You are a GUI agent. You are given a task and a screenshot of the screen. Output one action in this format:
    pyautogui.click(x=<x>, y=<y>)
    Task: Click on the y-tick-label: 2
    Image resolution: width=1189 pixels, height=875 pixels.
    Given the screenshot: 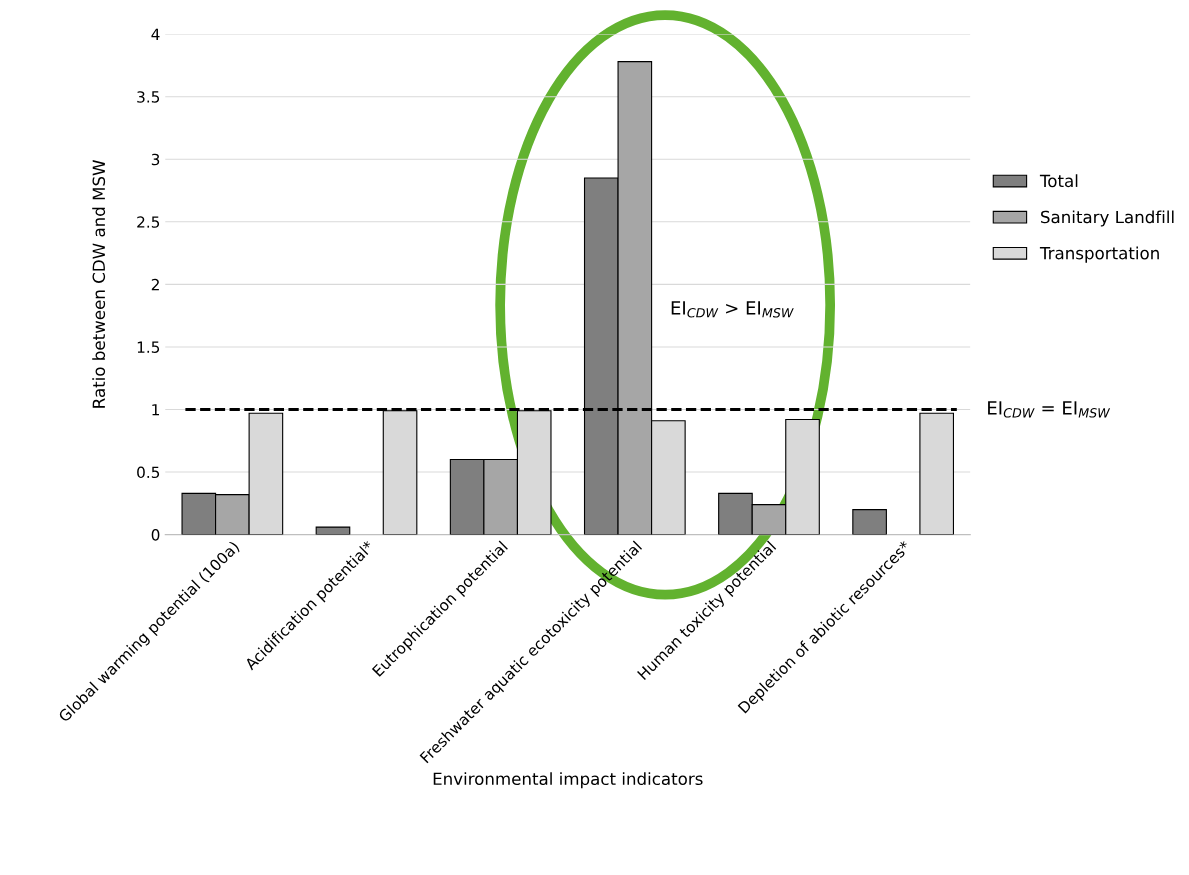 What is the action you would take?
    pyautogui.click(x=155, y=284)
    